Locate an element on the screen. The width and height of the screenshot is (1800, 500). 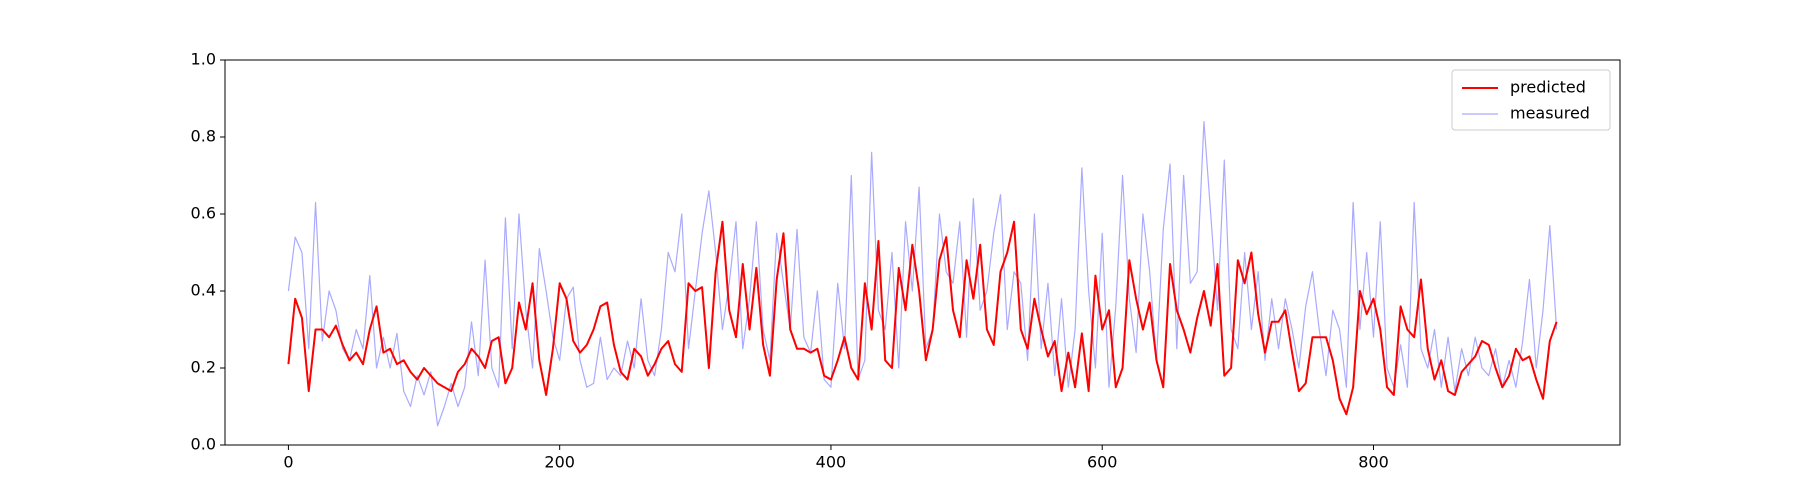
x-tick-label: 0 is located at coordinates (288, 462).